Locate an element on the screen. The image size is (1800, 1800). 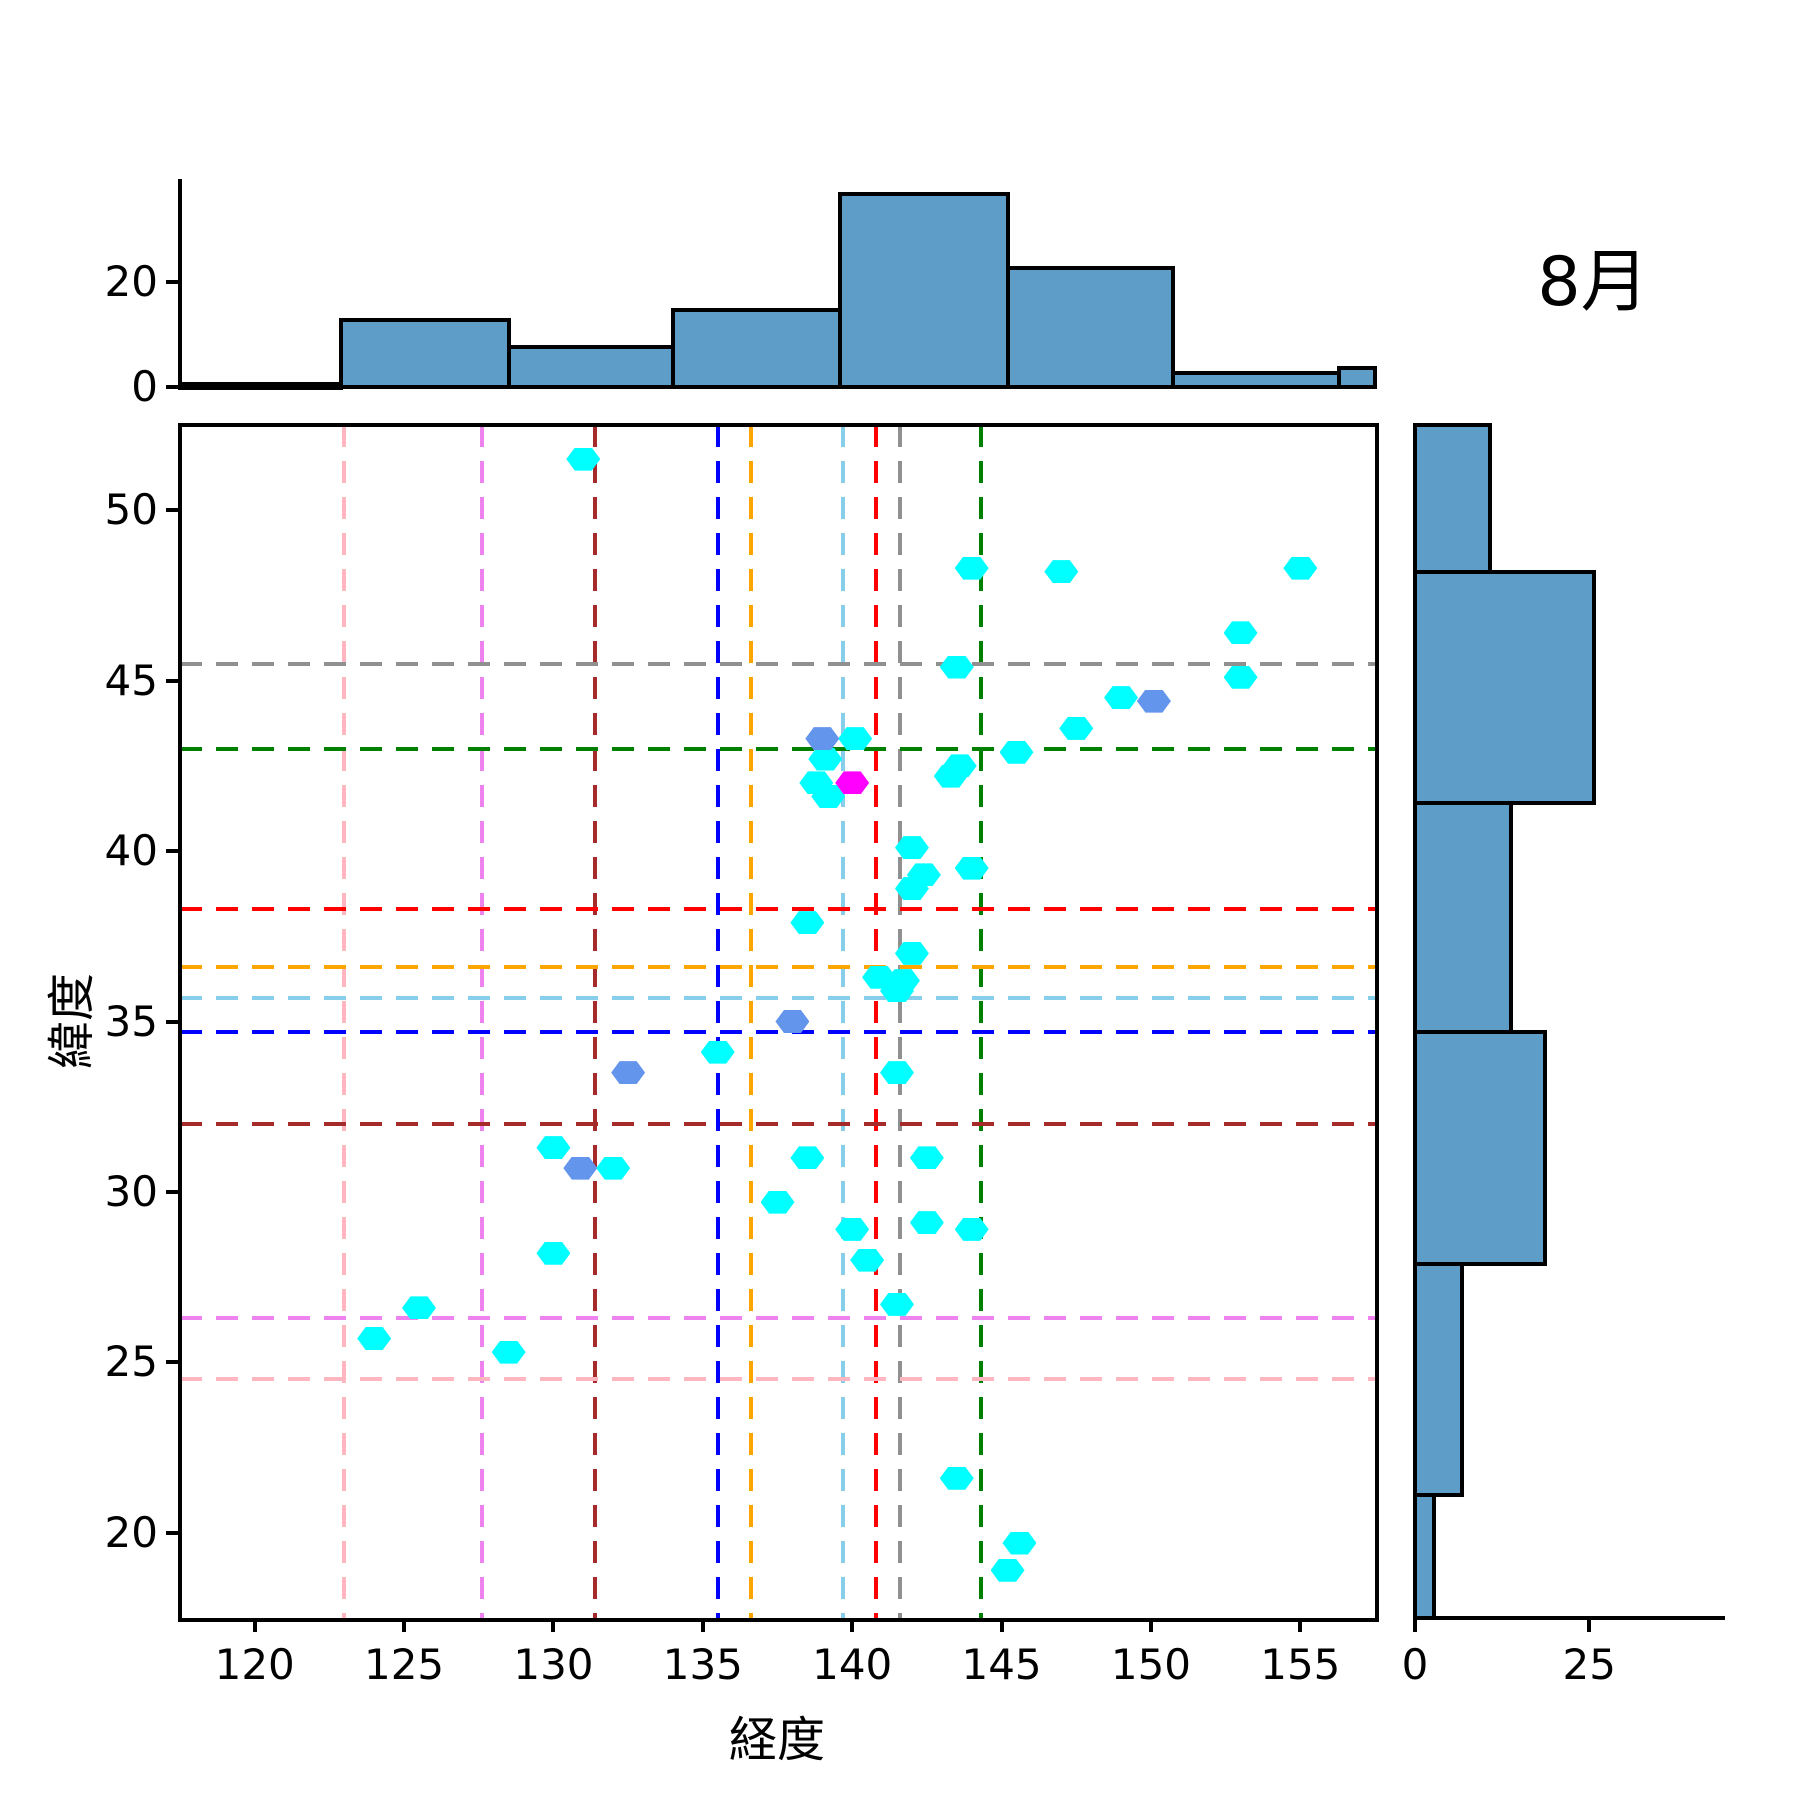
plot-title: 8月 is located at coordinates (1593, 282).